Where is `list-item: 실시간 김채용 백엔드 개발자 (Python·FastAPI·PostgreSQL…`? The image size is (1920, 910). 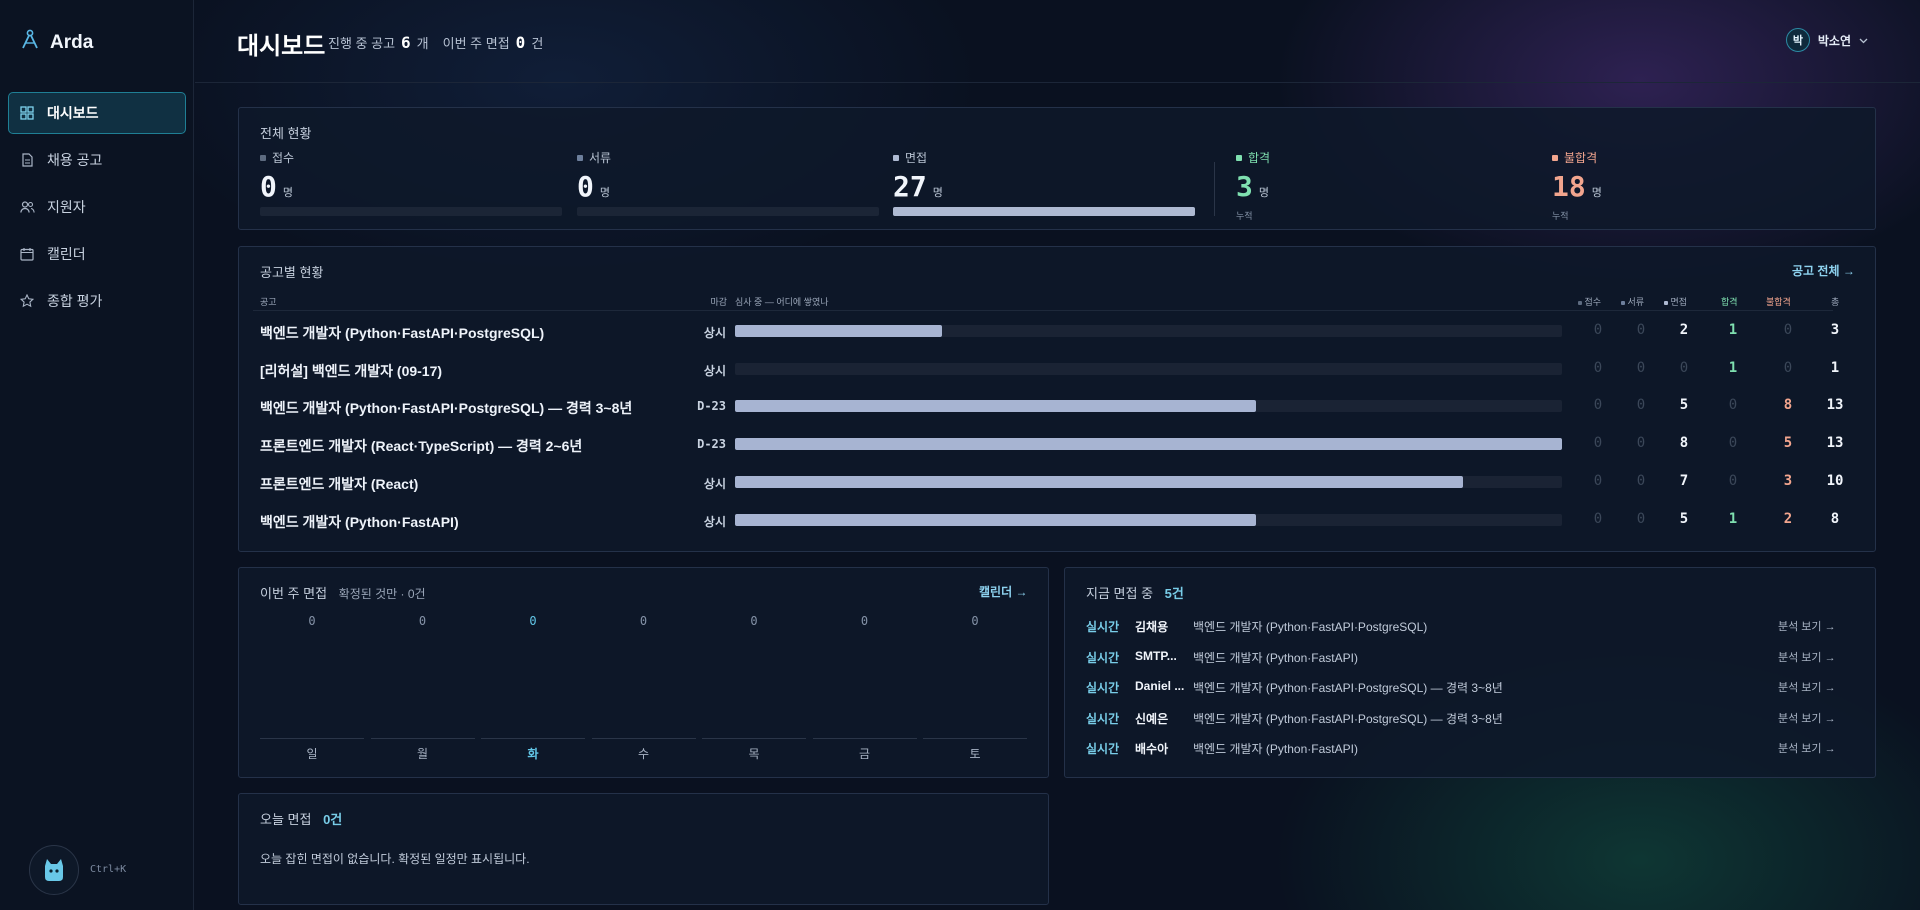 list-item: 실시간 김채용 백엔드 개발자 (Python·FastAPI·PostgreSQL… is located at coordinates (1466, 626).